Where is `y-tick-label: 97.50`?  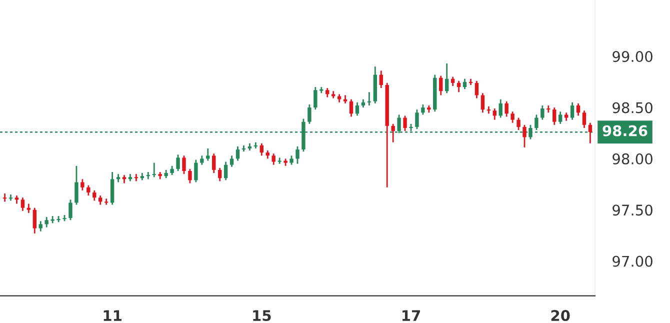 y-tick-label: 97.50 is located at coordinates (632, 210).